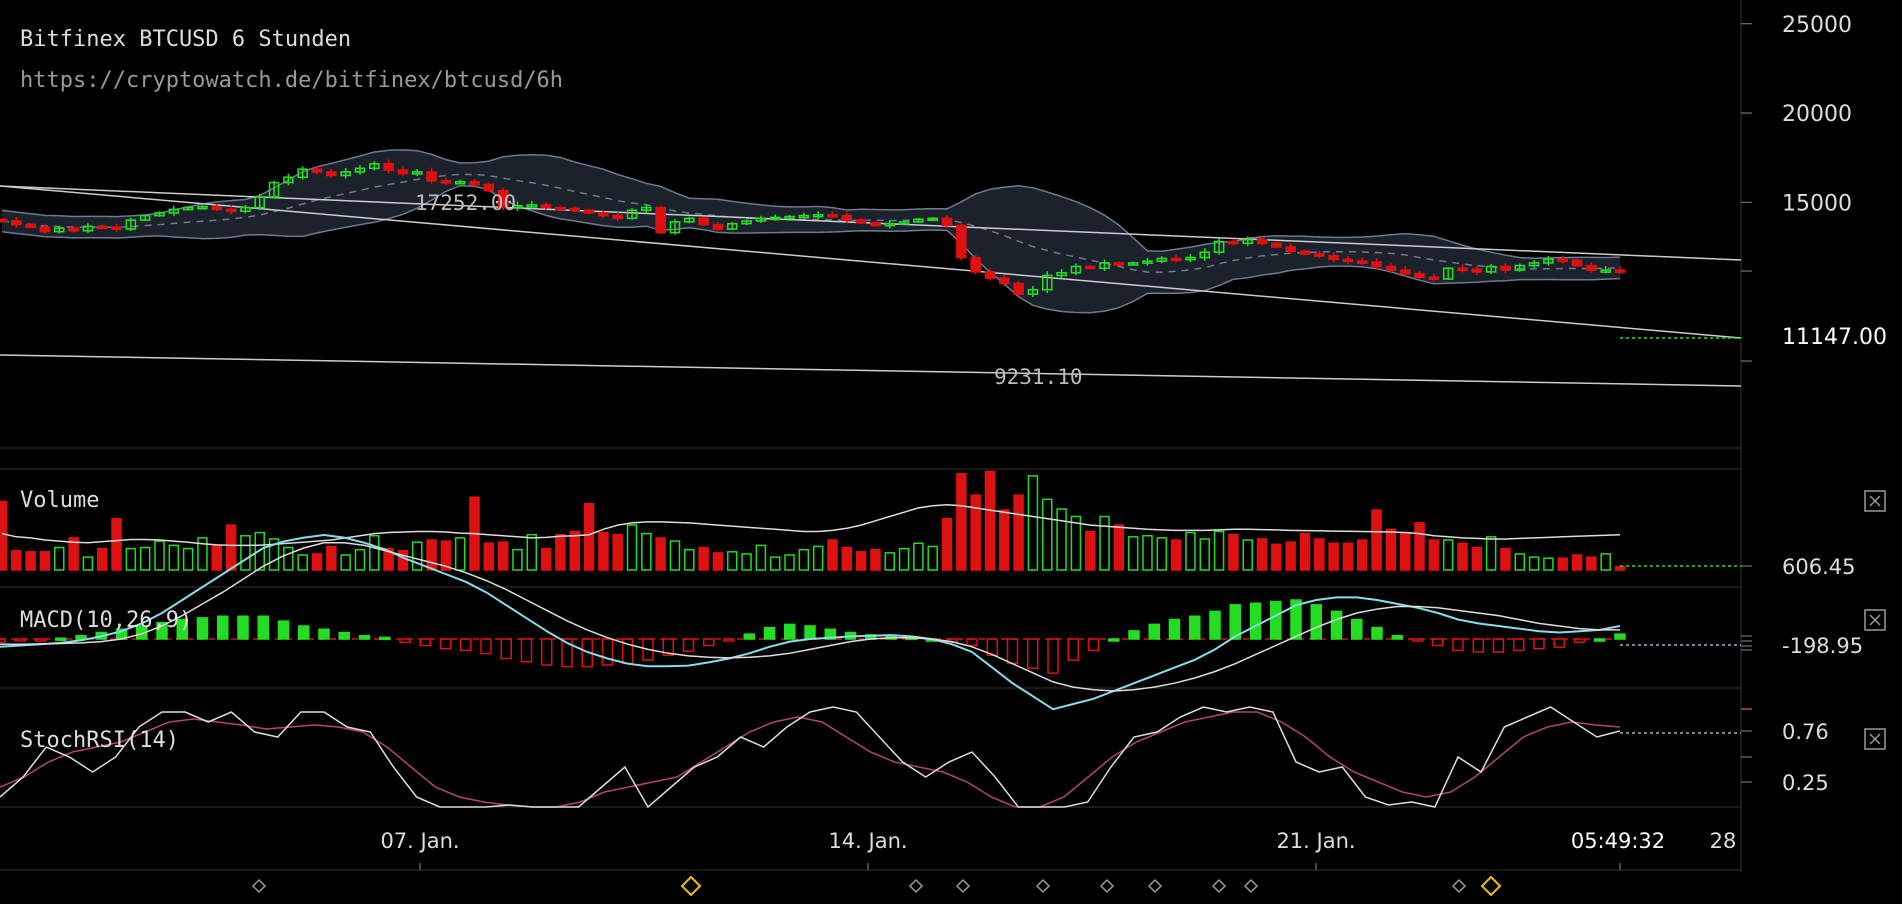 The width and height of the screenshot is (1902, 904). What do you see at coordinates (813, 636) in the screenshot?
I see `macd-histogram` at bounding box center [813, 636].